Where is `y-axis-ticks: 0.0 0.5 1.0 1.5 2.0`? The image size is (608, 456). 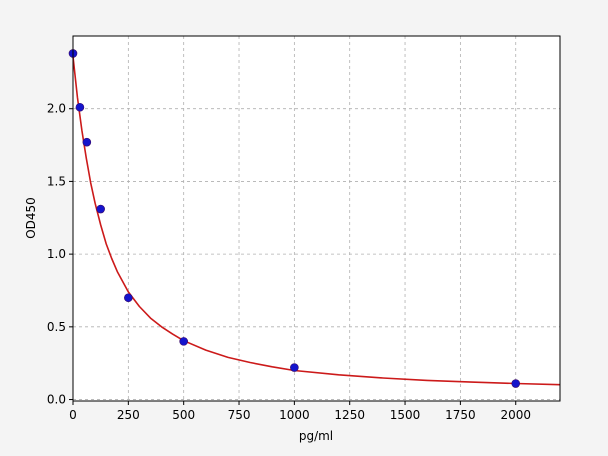
y-axis-ticks: 0.0 0.5 1.0 1.5 2.0 is located at coordinates (60, 254).